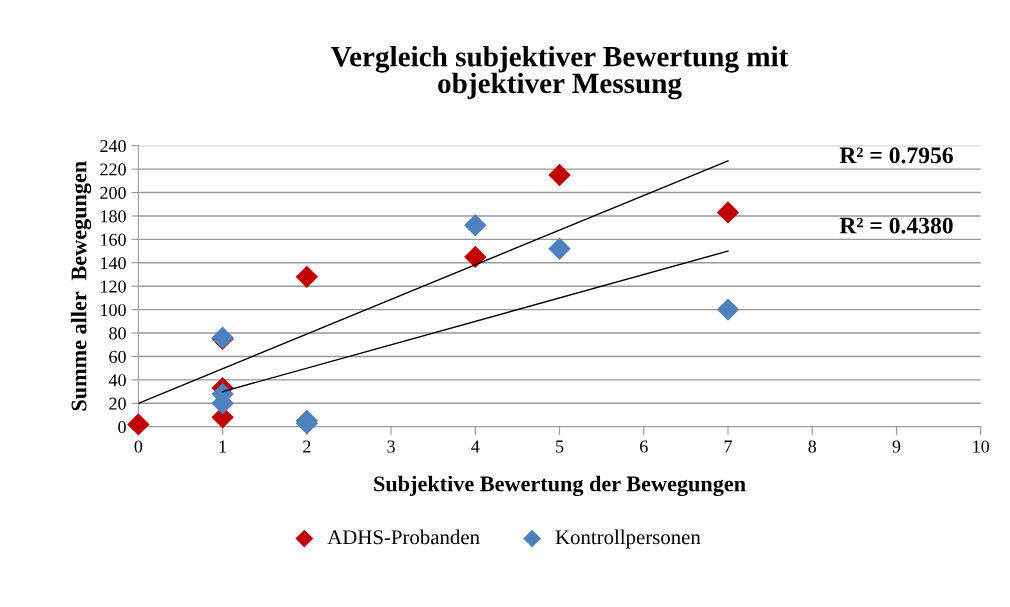 Image resolution: width=1010 pixels, height=607 pixels. What do you see at coordinates (981, 446) in the screenshot?
I see `x-tick-label: 10` at bounding box center [981, 446].